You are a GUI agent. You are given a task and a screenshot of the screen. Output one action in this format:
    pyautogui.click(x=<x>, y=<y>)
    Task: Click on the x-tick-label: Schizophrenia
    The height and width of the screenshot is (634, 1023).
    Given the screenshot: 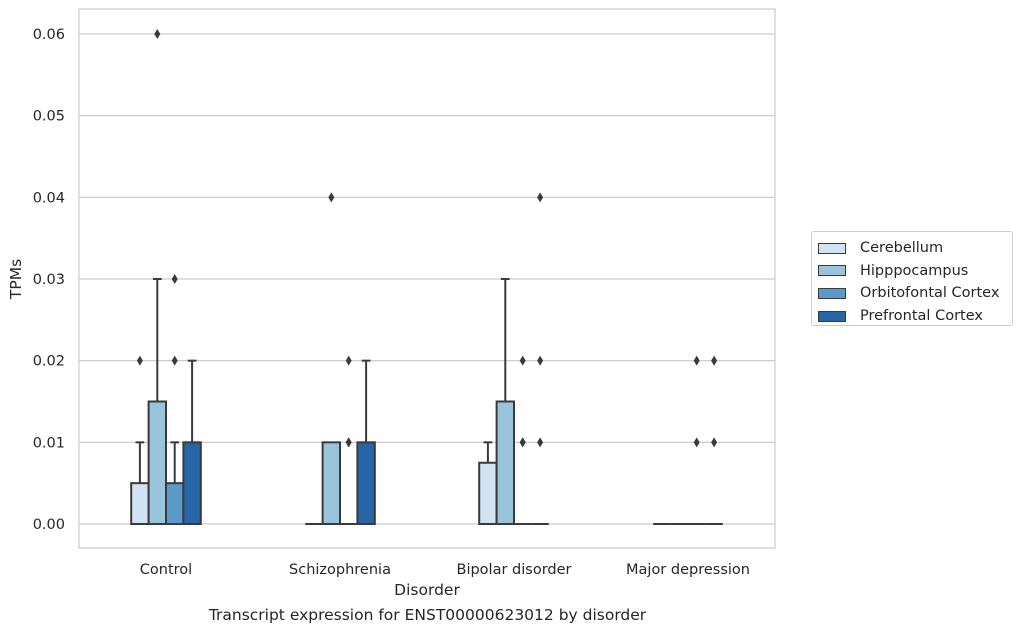 What is the action you would take?
    pyautogui.click(x=340, y=570)
    